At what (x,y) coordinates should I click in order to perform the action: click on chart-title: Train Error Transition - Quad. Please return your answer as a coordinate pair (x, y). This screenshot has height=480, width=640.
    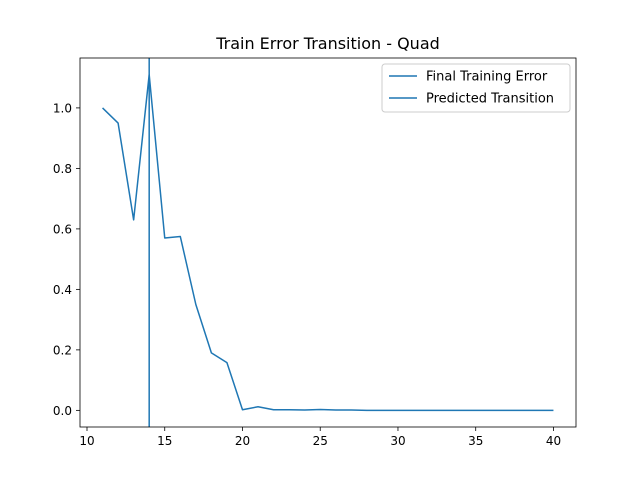
    Looking at the image, I should click on (327, 43).